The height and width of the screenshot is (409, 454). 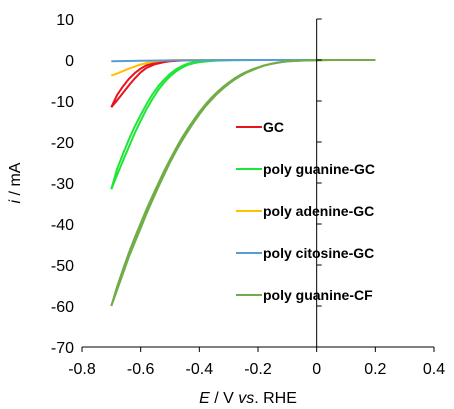 I want to click on legend-label-poly-citosine-gc: poly citosine-GC, so click(x=318, y=253).